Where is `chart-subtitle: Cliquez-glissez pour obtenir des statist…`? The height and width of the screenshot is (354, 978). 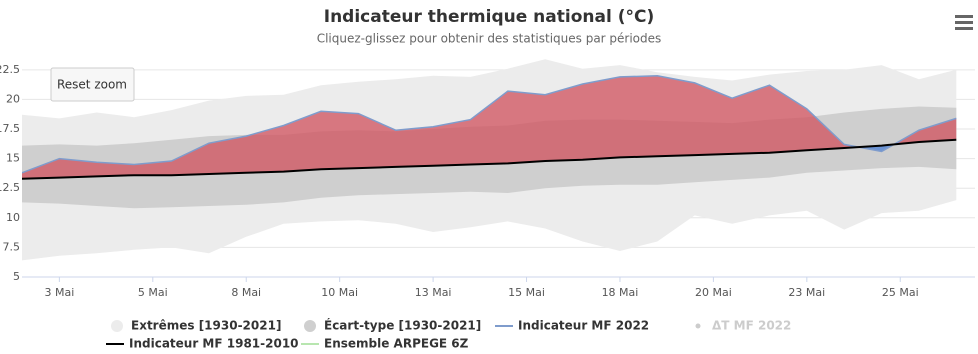 chart-subtitle: Cliquez-glissez pour obtenir des statist… is located at coordinates (489, 39).